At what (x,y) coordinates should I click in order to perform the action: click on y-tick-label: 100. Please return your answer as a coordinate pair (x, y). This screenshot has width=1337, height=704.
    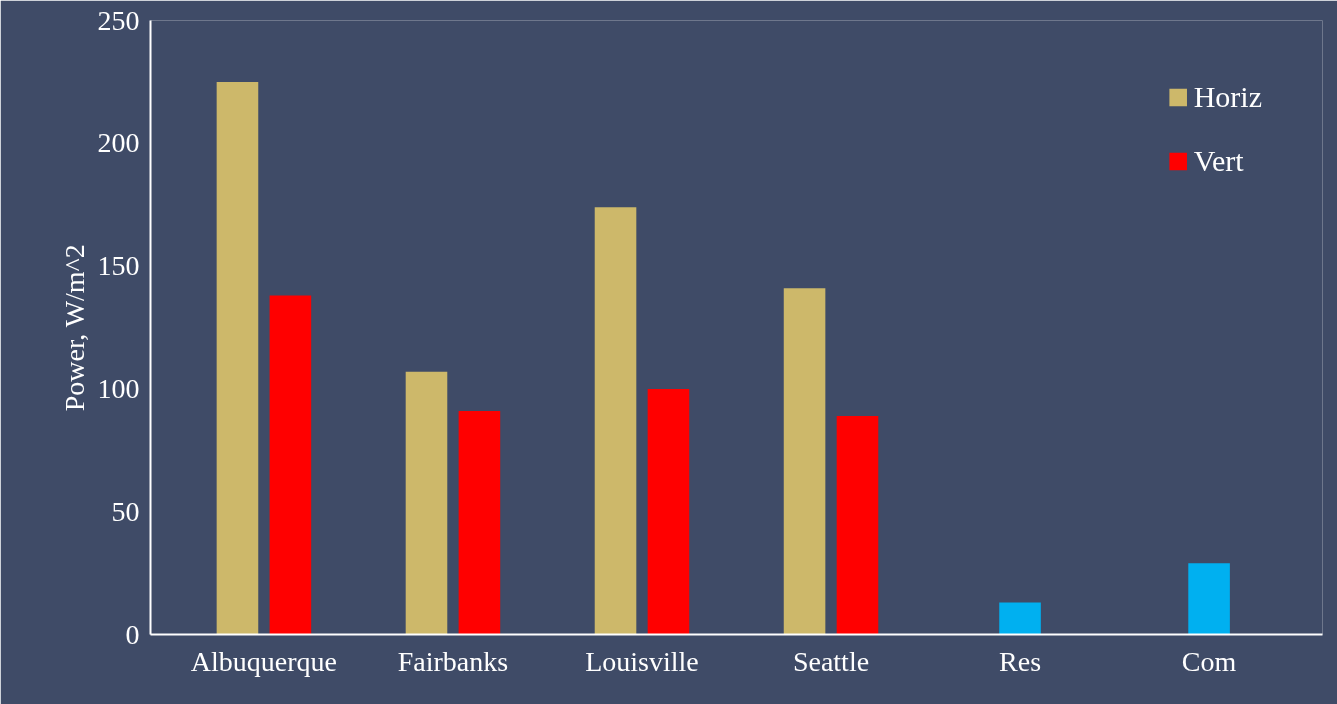
    Looking at the image, I should click on (118, 388).